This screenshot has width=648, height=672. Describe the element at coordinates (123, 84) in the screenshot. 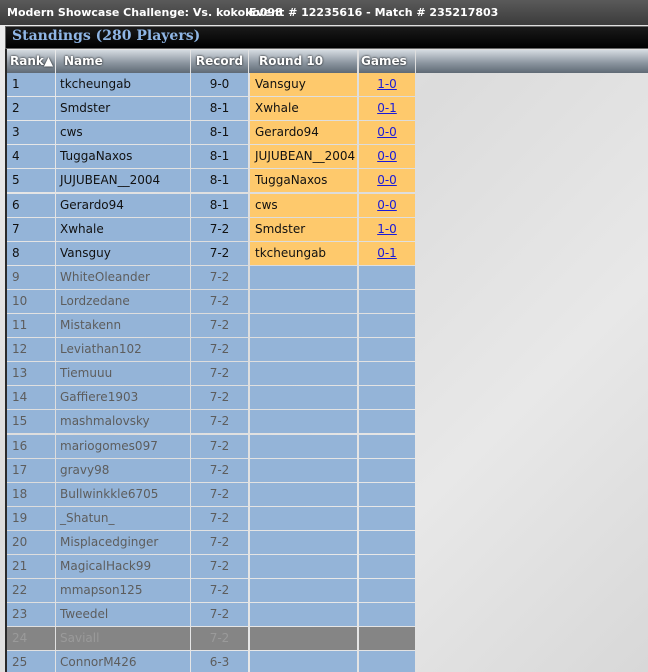

I see `name-cell: tkcheungab` at that location.